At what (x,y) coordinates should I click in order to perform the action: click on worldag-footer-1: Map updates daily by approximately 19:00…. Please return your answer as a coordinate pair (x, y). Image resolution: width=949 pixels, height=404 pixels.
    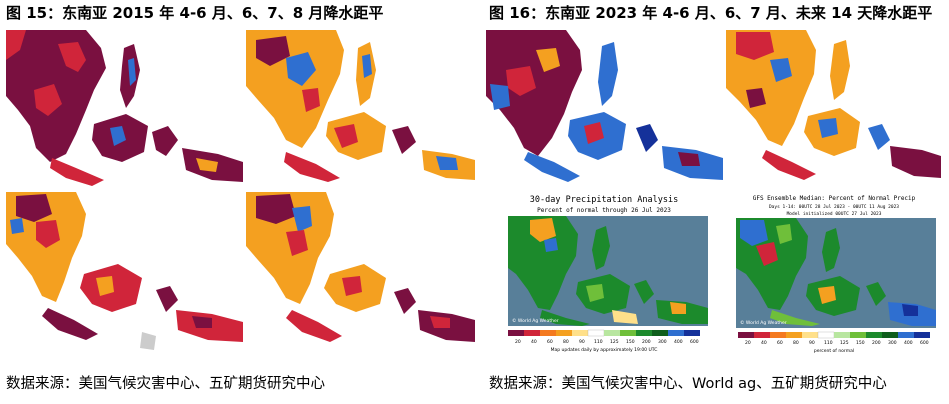
    Looking at the image, I should click on (604, 350).